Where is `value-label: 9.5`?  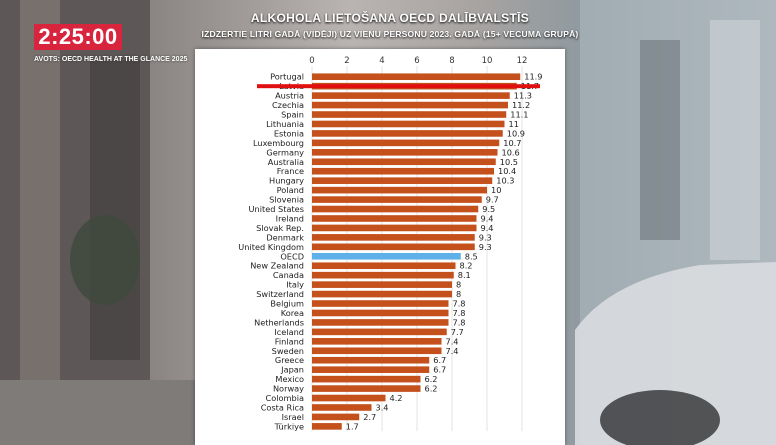 value-label: 9.5 is located at coordinates (488, 209).